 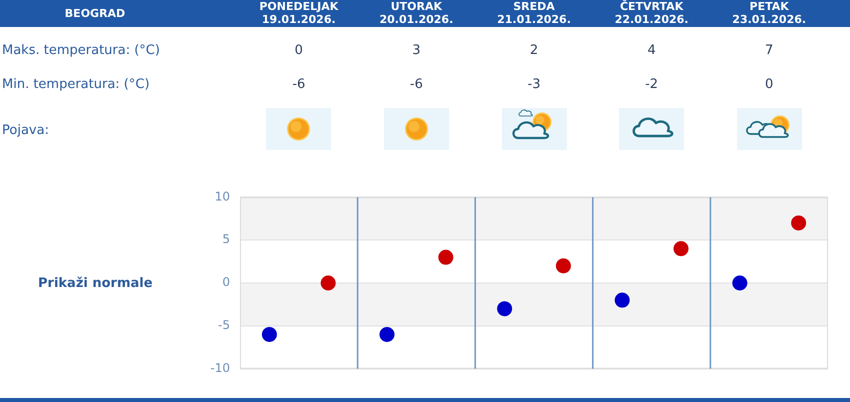 I want to click on text: Prikaži normale, so click(x=95, y=284).